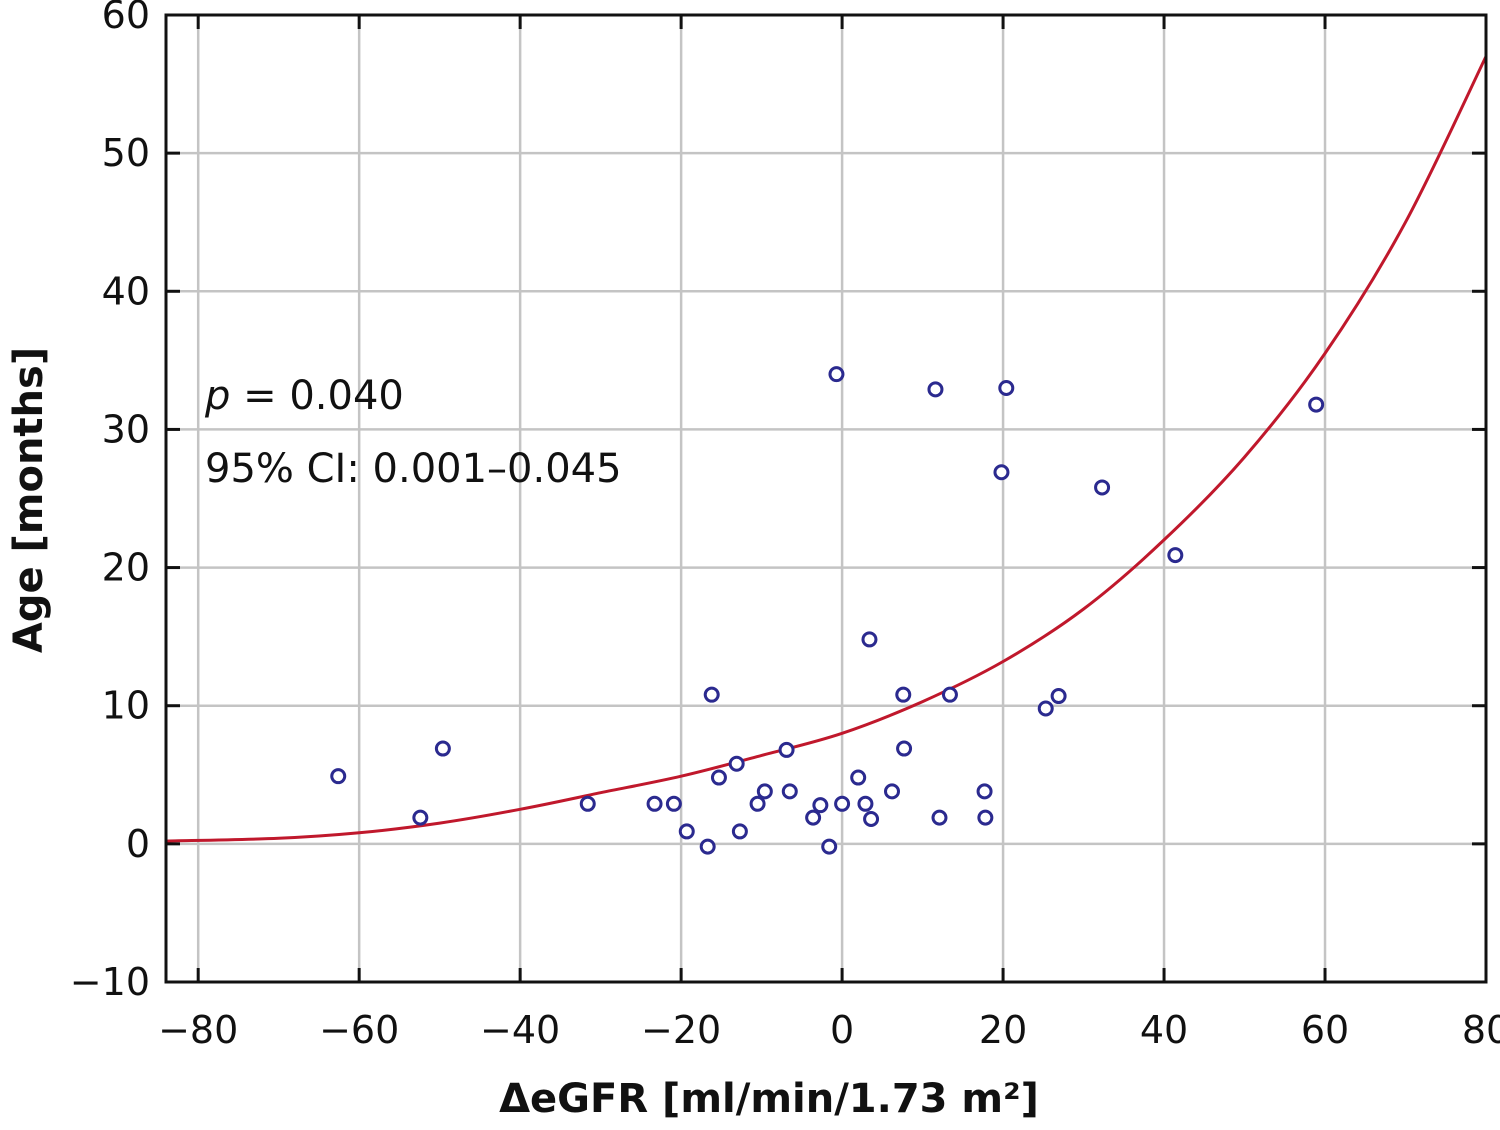 The image size is (1500, 1130). Describe the element at coordinates (110, 502) in the screenshot. I see `y-tick-labels: −10 0 10 20 30 40 50 60` at that location.